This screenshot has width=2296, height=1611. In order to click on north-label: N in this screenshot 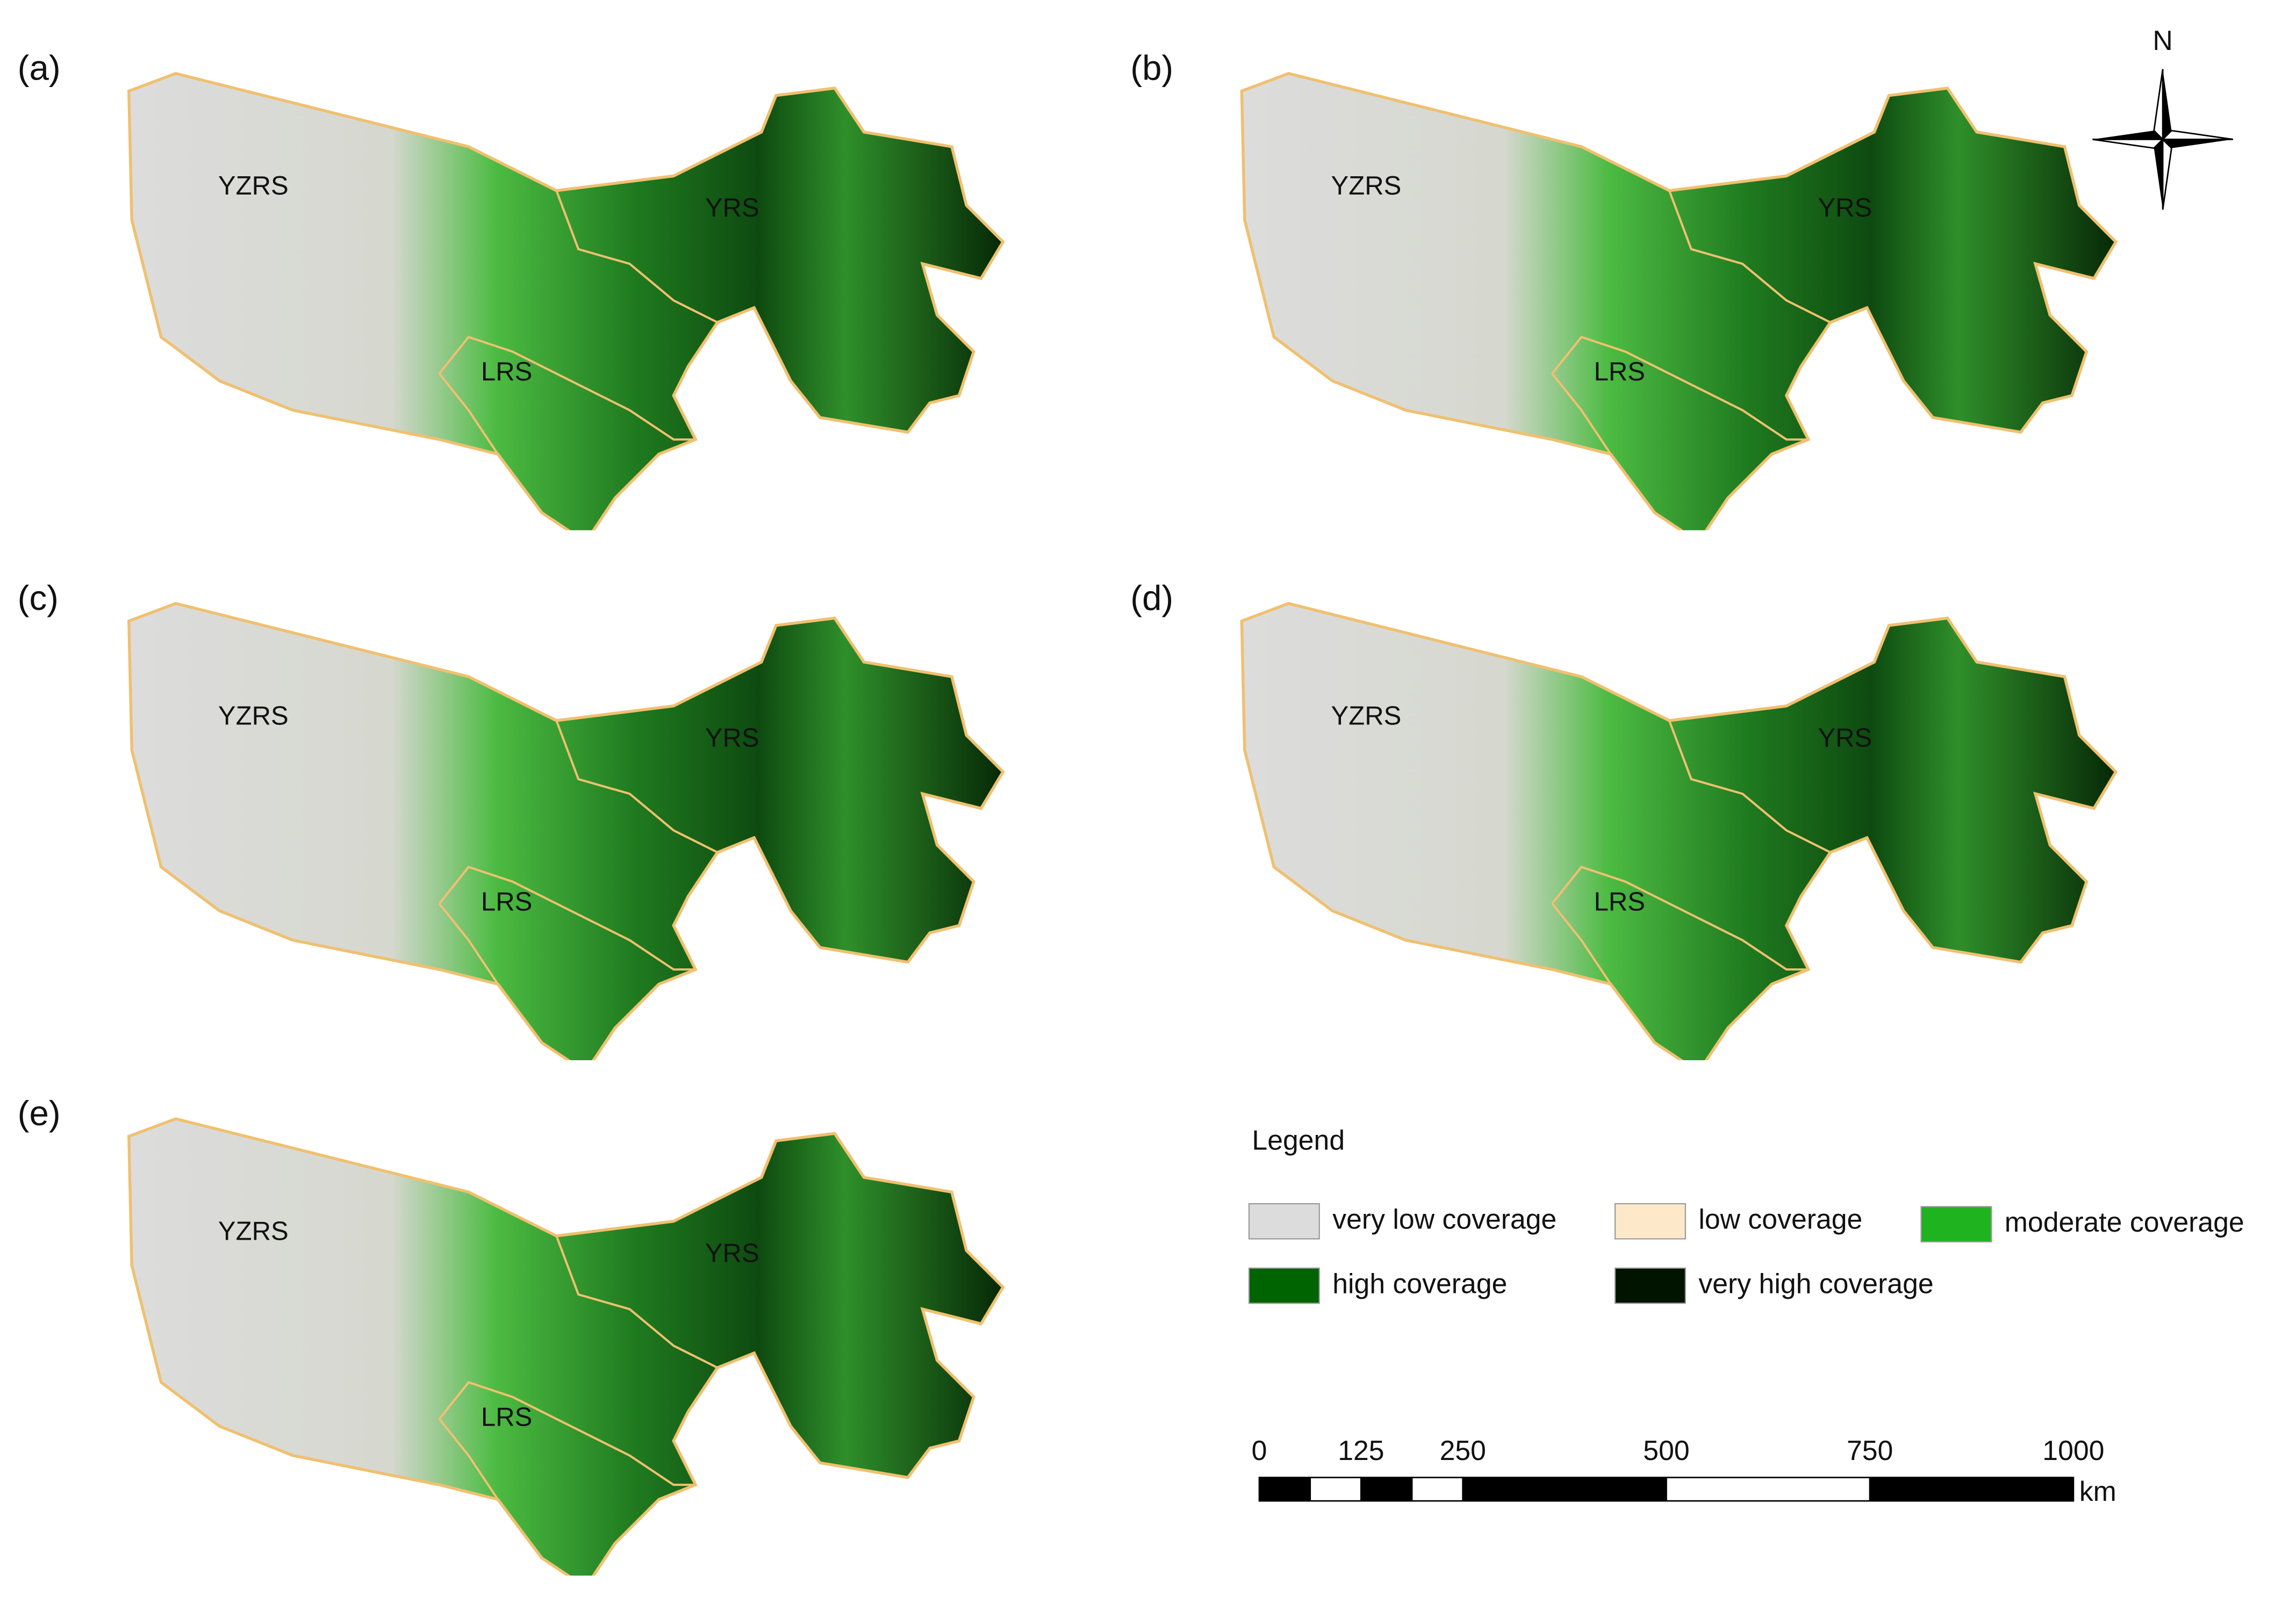, I will do `click(2162, 40)`.